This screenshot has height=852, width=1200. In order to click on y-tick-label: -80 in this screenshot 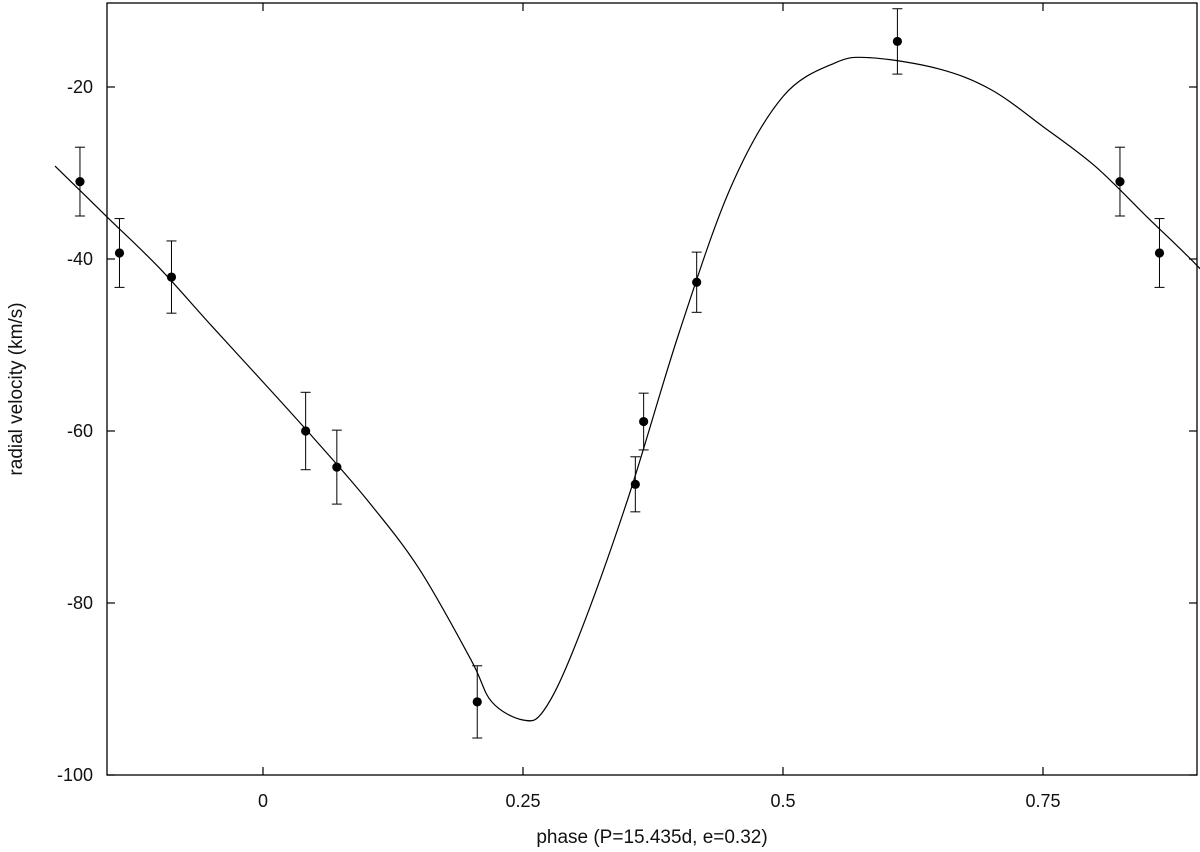, I will do `click(80, 603)`.